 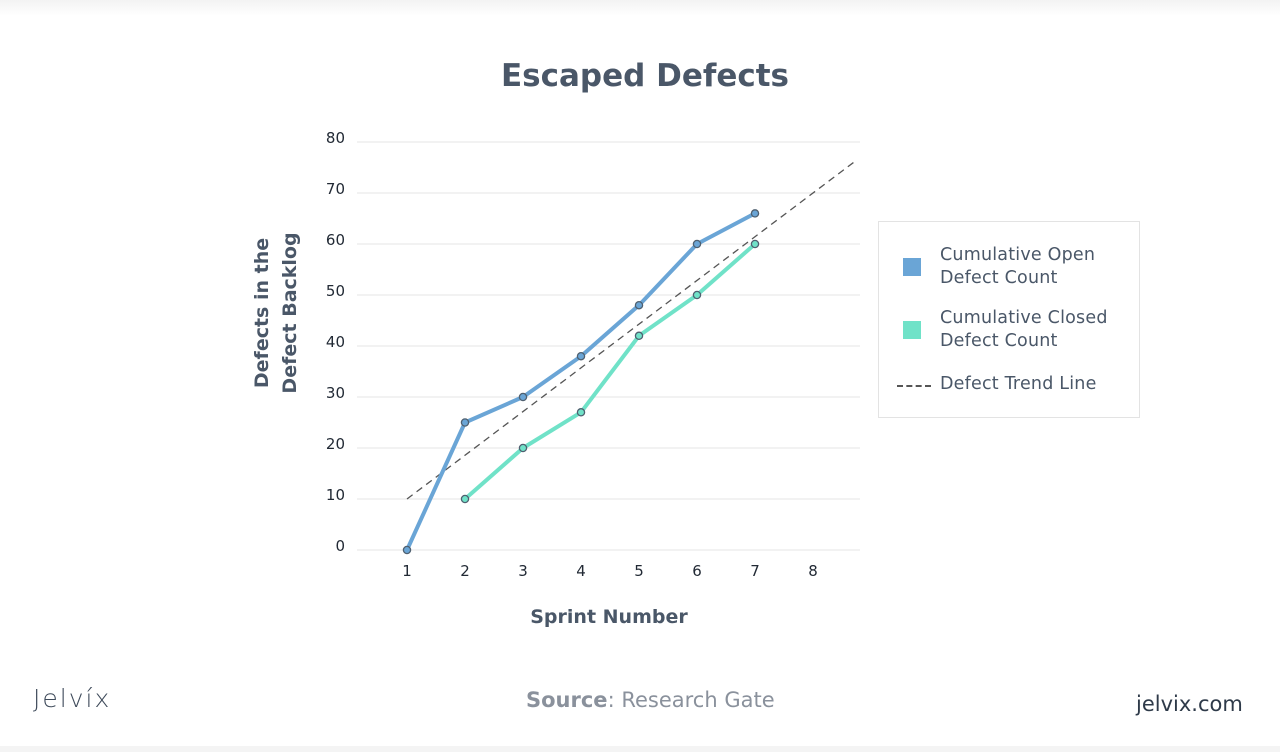 What do you see at coordinates (697, 571) in the screenshot?
I see `x-tick-label: 6` at bounding box center [697, 571].